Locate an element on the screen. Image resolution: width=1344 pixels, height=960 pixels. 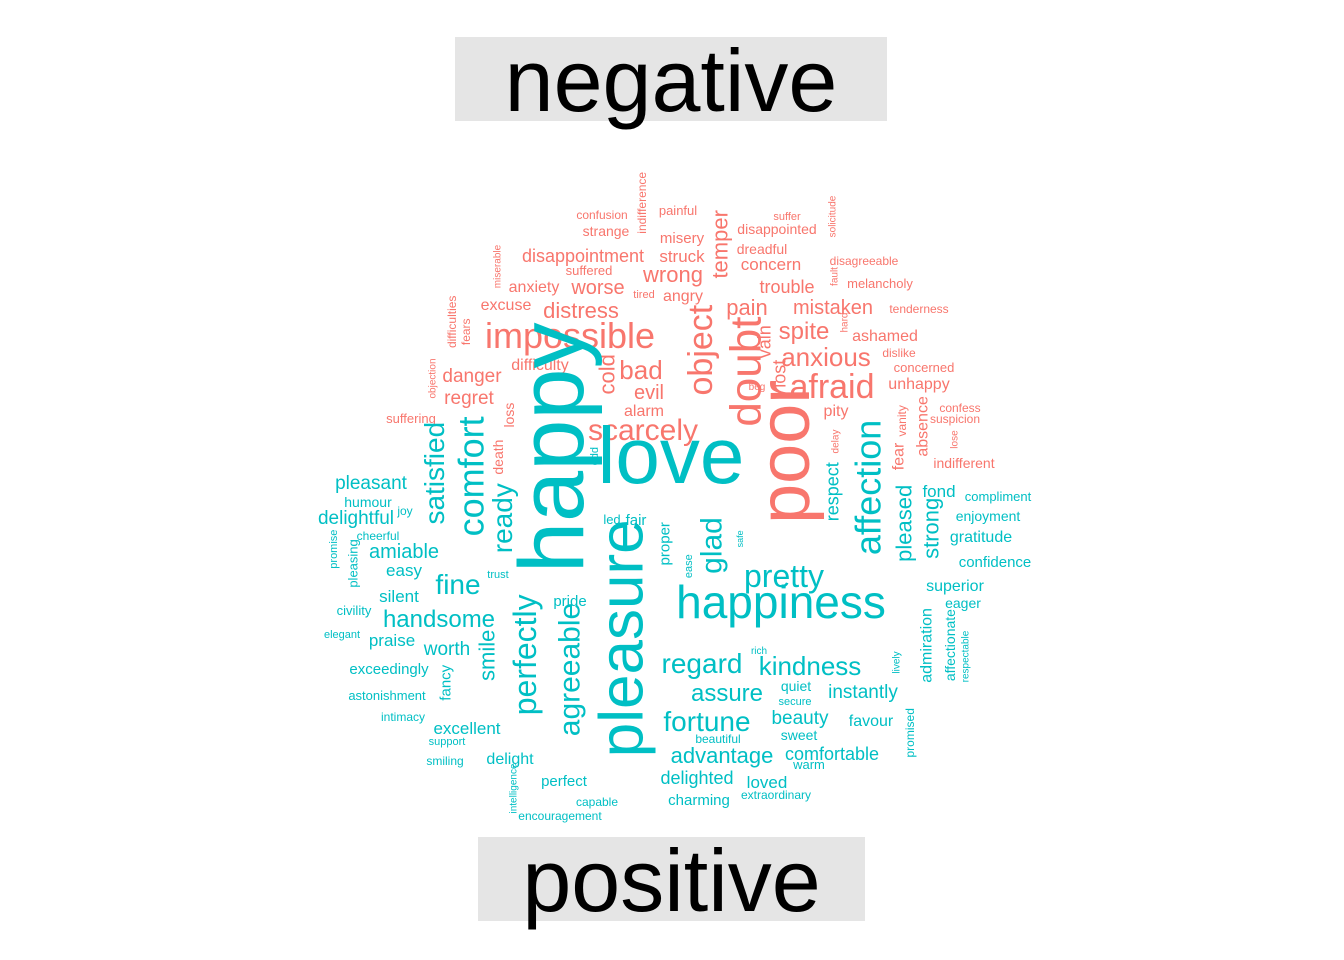
word-object: object is located at coordinates (701, 349).